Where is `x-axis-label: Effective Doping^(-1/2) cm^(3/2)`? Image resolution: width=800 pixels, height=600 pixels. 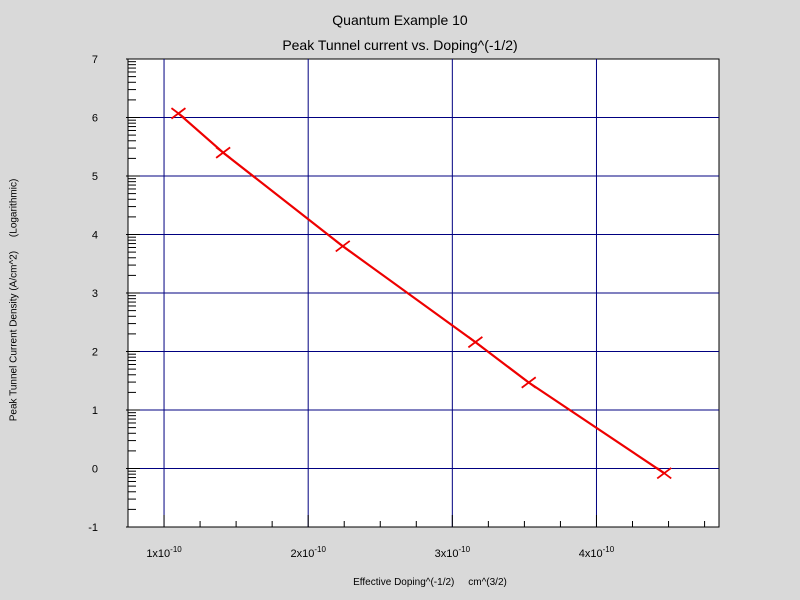 x-axis-label: Effective Doping^(-1/2) cm^(3/2) is located at coordinates (430, 582).